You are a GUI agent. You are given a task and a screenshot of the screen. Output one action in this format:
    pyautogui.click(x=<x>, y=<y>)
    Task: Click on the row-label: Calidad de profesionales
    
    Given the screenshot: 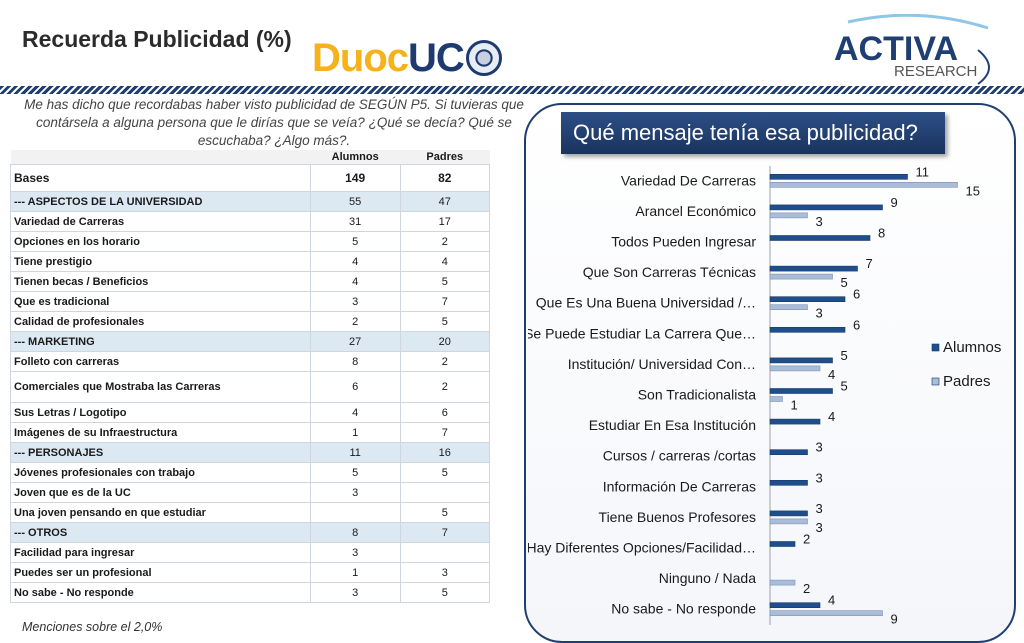 What is the action you would take?
    pyautogui.click(x=160, y=321)
    